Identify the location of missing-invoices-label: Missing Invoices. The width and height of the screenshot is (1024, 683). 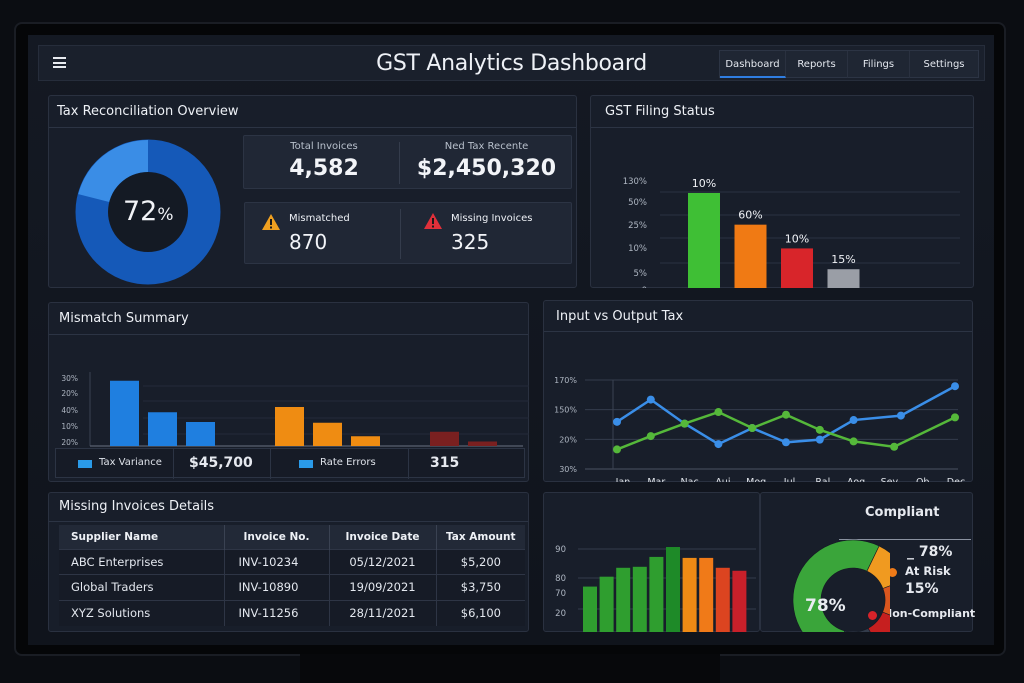
(492, 218).